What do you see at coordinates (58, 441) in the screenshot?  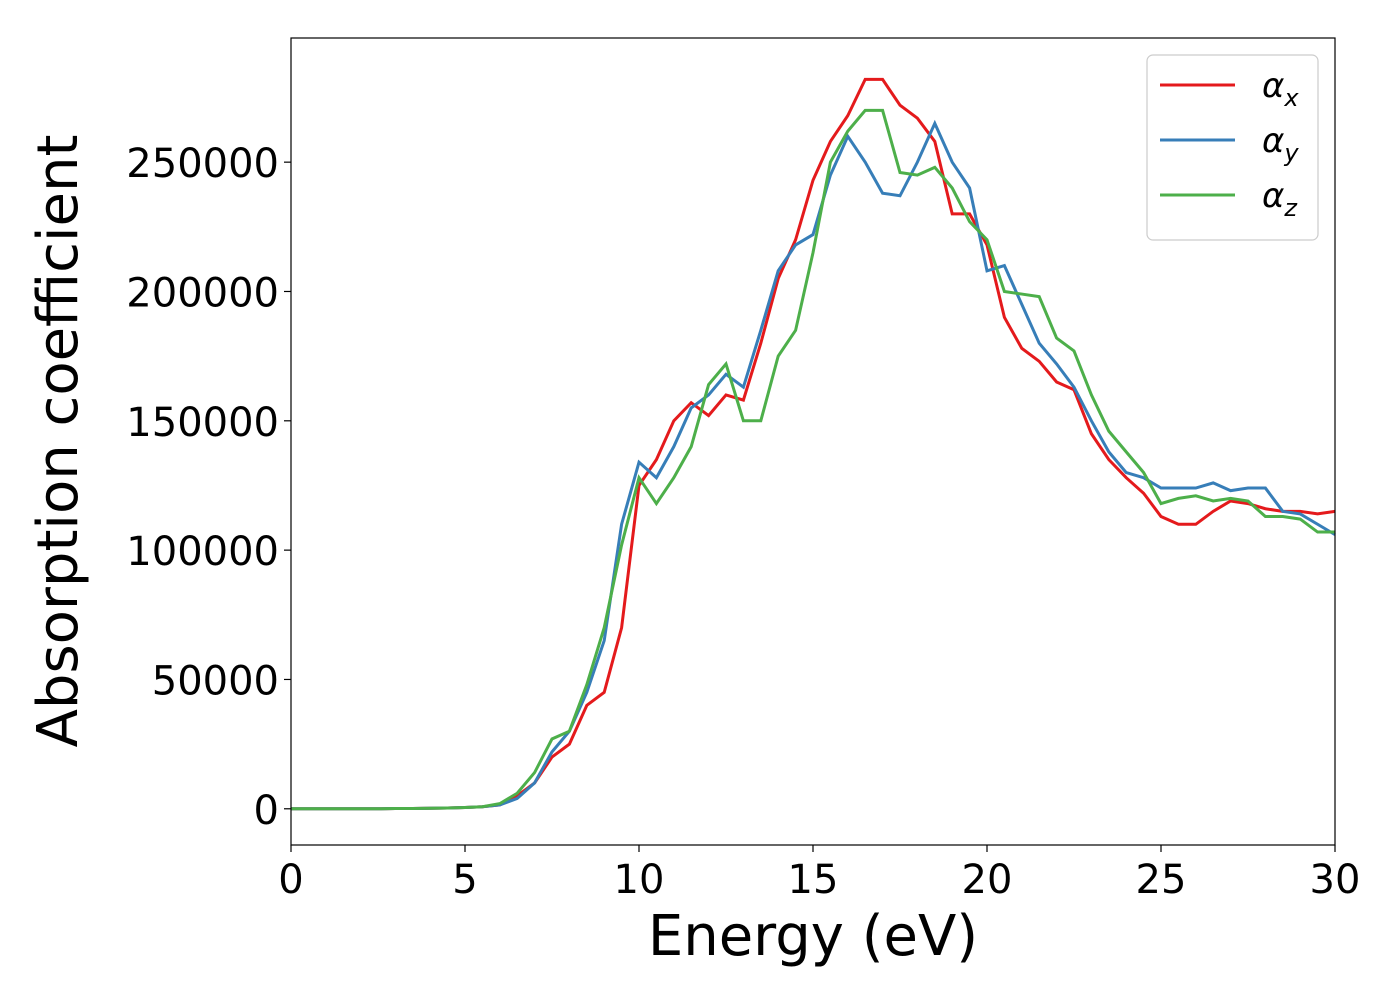 I see `y-axis-label: Absorption coefficient` at bounding box center [58, 441].